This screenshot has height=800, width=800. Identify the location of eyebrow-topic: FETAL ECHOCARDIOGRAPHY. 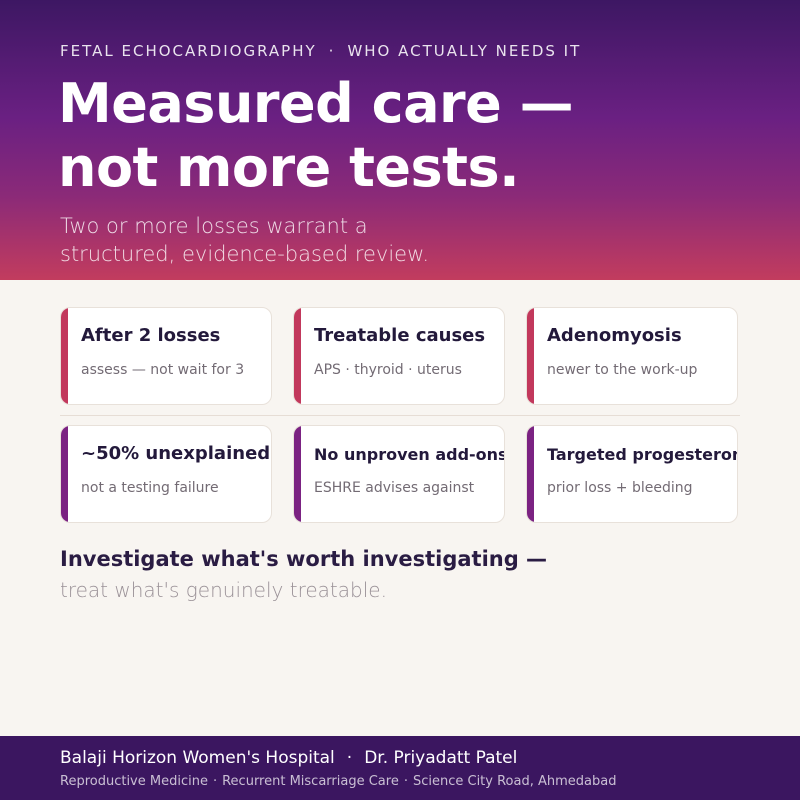
(188, 51).